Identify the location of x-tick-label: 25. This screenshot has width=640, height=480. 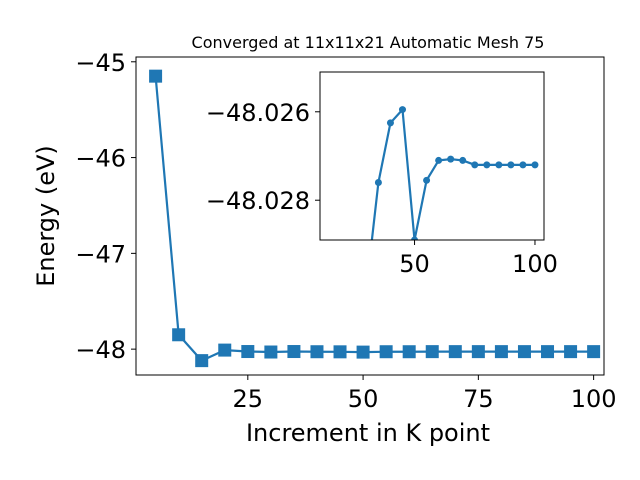
(248, 399).